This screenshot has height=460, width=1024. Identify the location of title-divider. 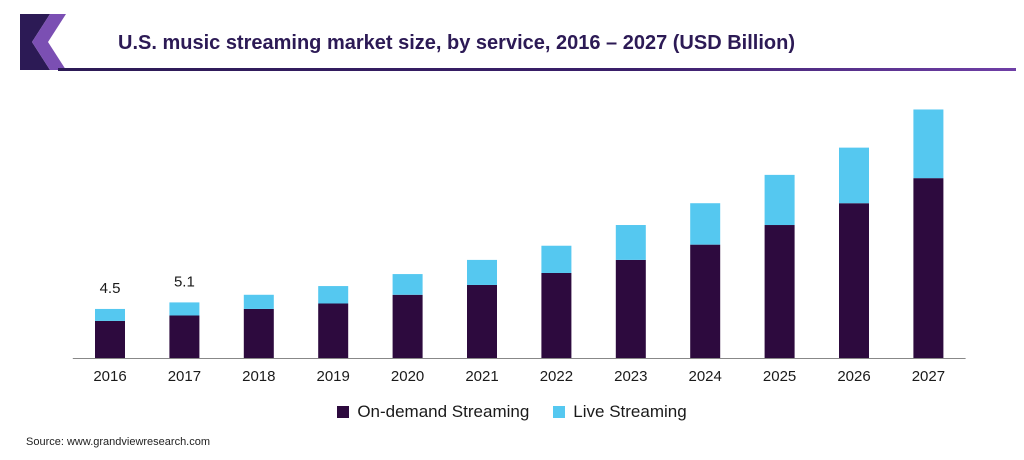
(537, 69).